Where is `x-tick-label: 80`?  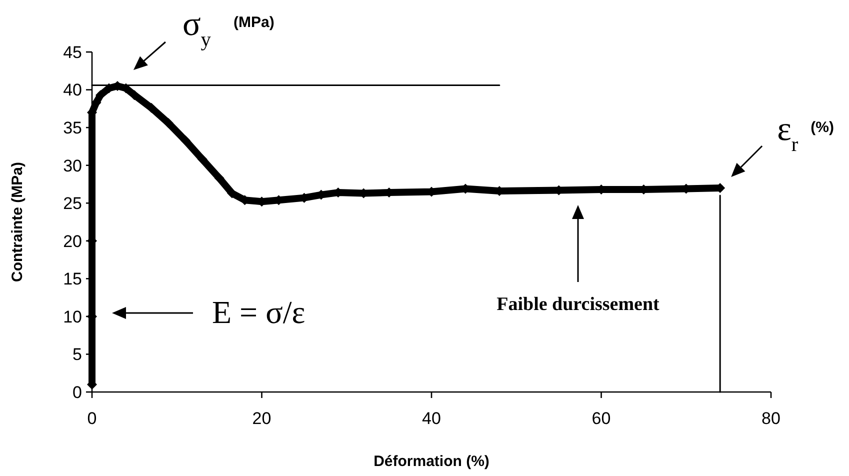 x-tick-label: 80 is located at coordinates (771, 418).